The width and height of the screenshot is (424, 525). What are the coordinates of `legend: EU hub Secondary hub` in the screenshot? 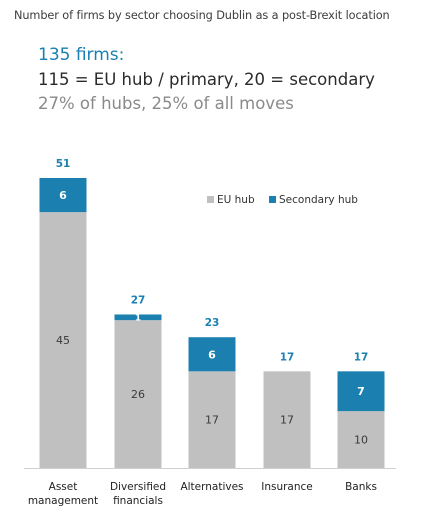 It's located at (282, 200).